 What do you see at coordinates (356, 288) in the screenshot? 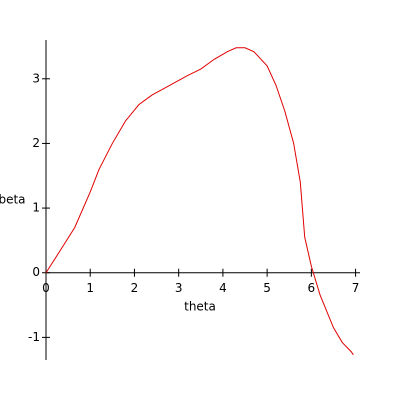
I see `x-tick-label: 7` at bounding box center [356, 288].